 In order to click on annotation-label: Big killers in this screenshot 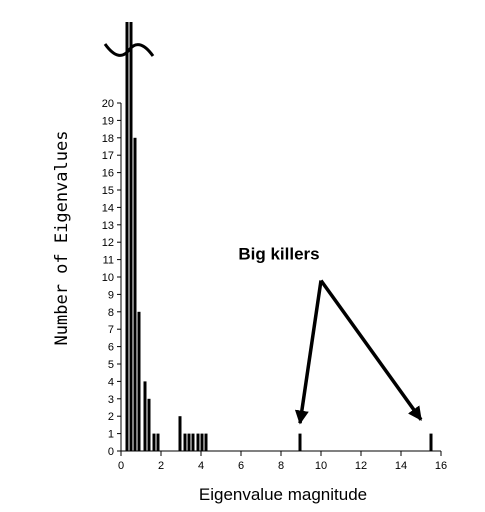, I will do `click(278, 253)`.